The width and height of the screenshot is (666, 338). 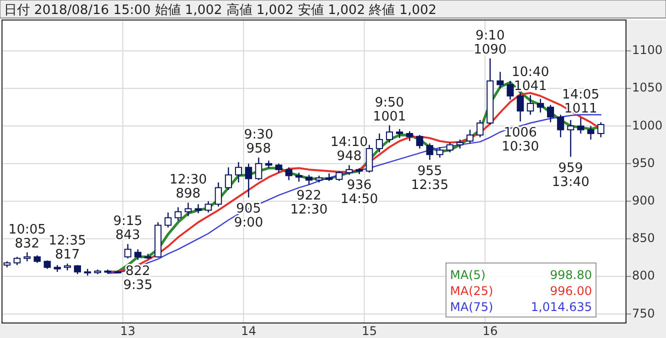 I want to click on annotation: 996.00, so click(x=571, y=291).